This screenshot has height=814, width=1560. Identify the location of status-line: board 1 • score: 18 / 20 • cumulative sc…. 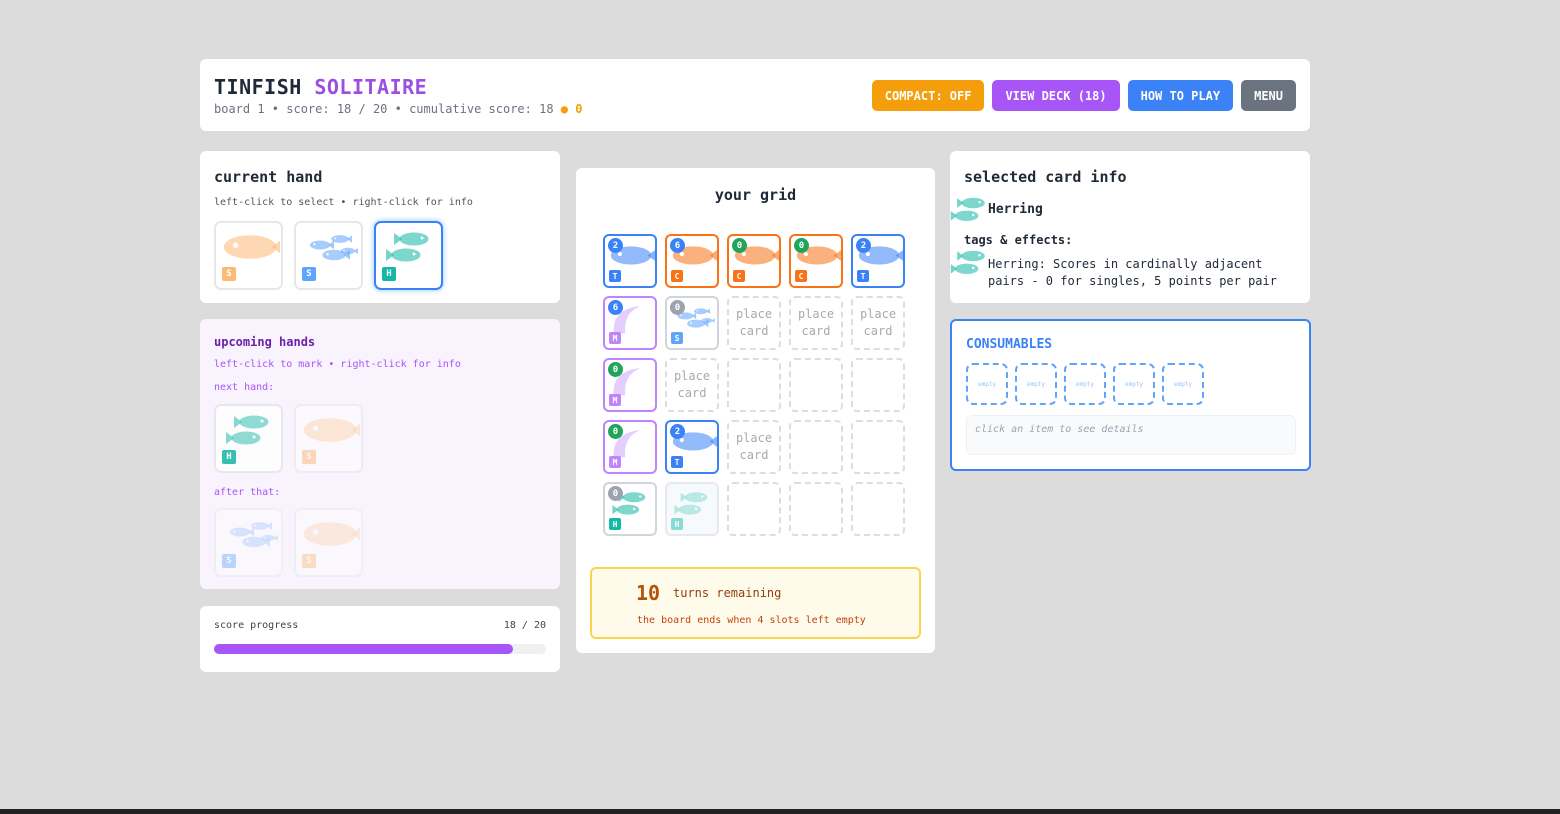
(398, 109).